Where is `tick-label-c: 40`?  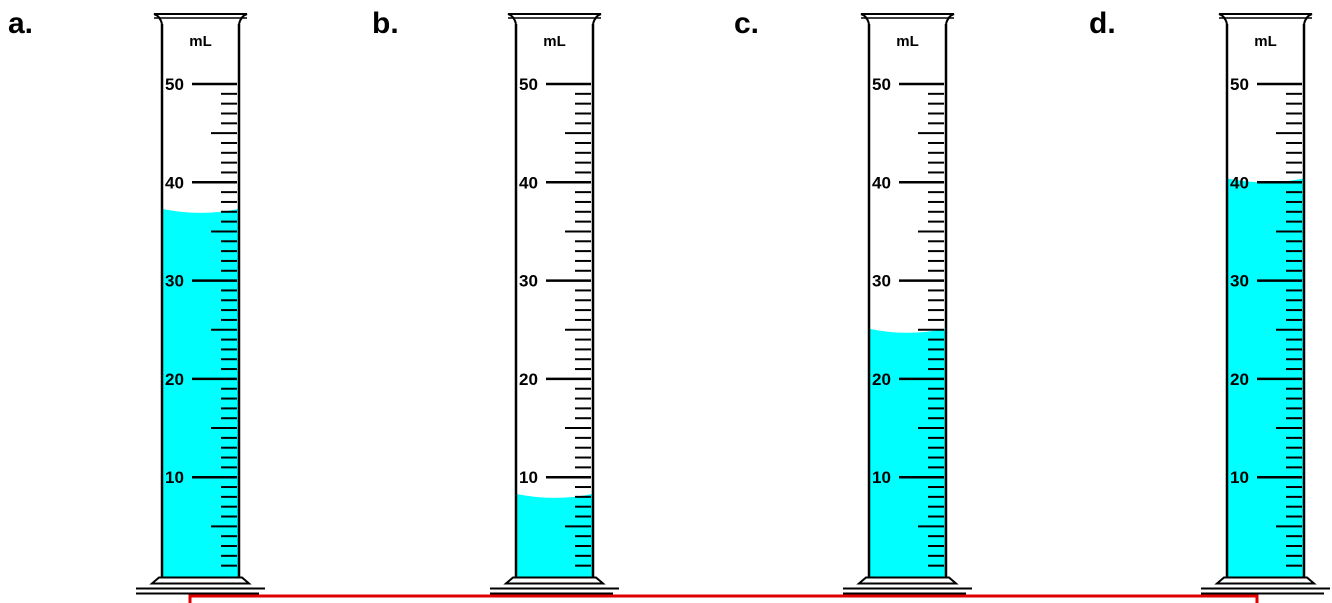
tick-label-c: 40 is located at coordinates (881, 182).